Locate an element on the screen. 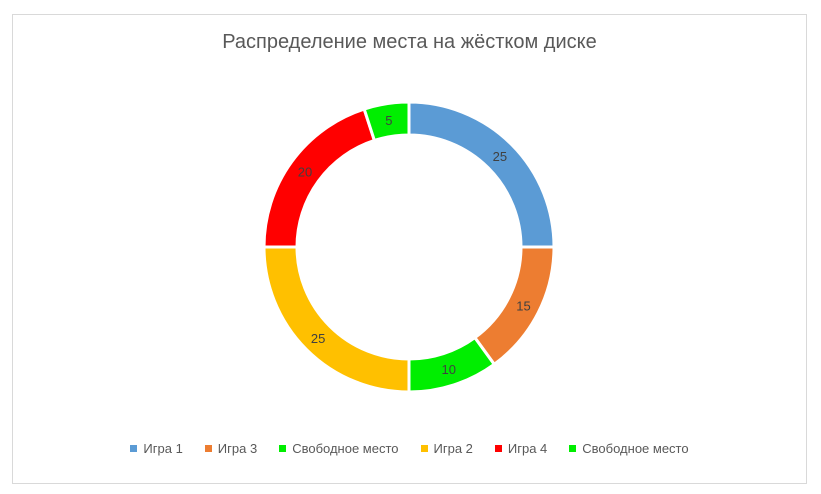 The image size is (821, 494). chart-title: Распределение места на жёстком диске is located at coordinates (409, 42).